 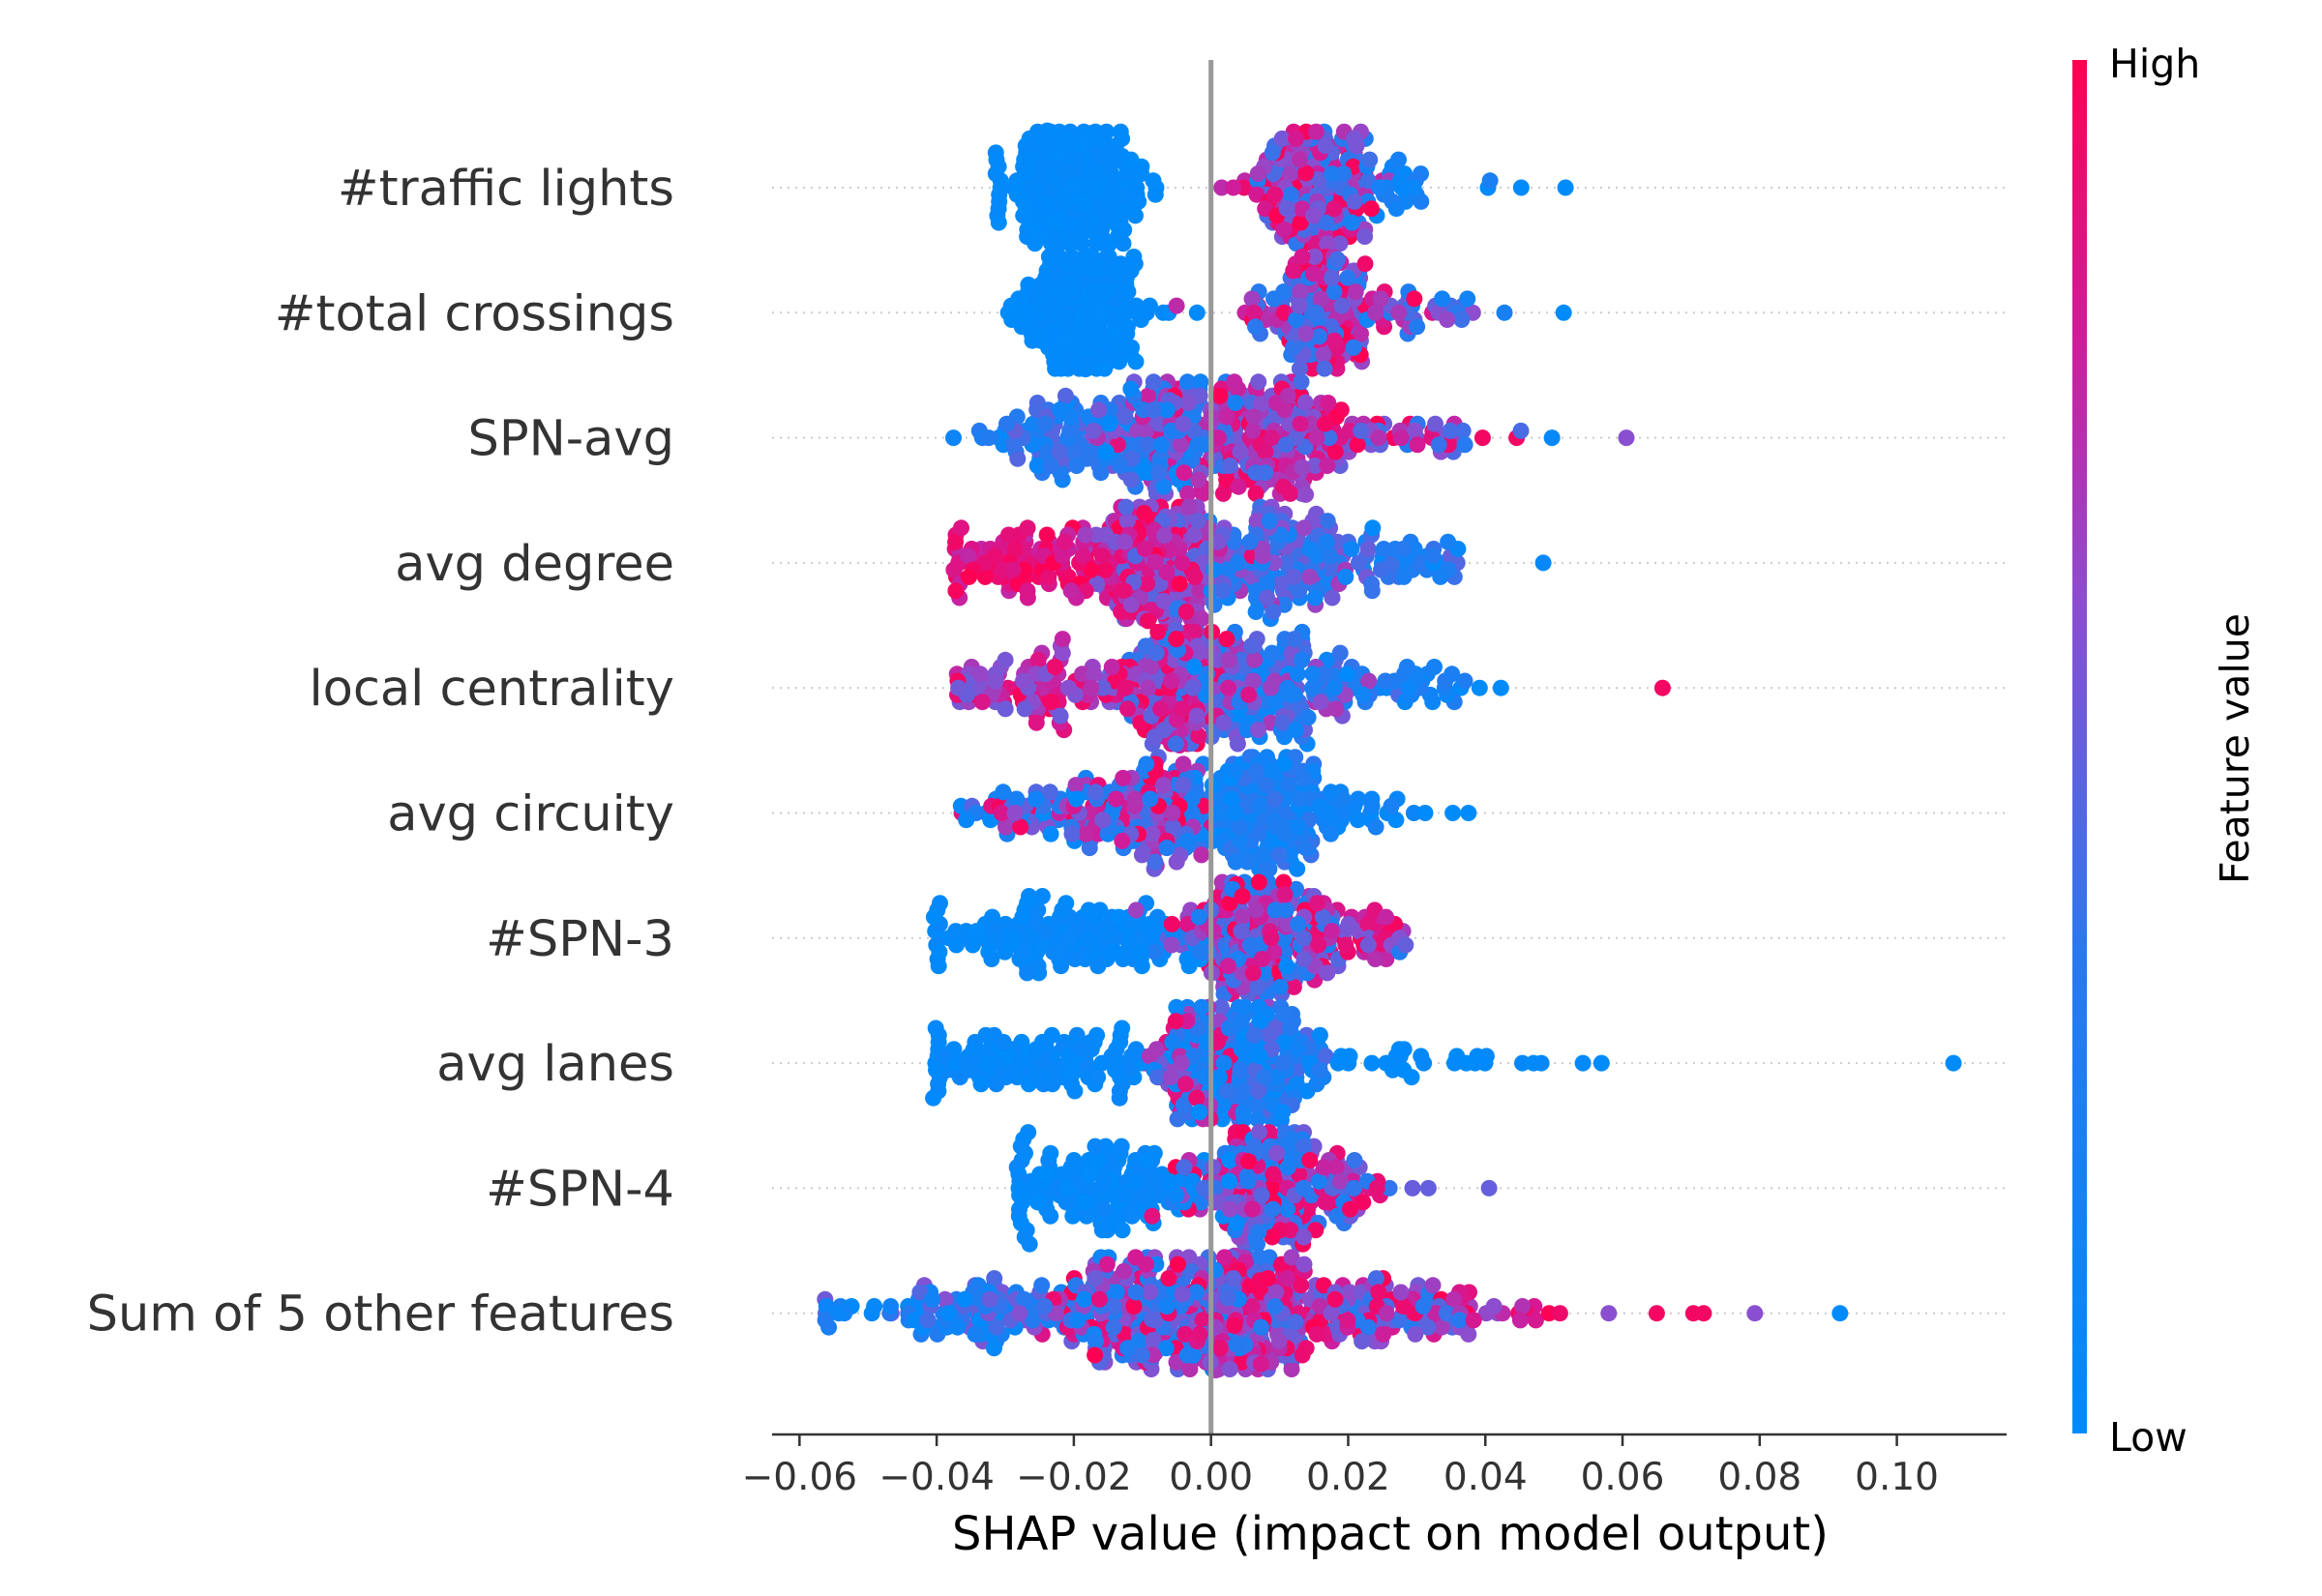 I want to click on x-tick-label: 0.06, so click(x=1623, y=1477).